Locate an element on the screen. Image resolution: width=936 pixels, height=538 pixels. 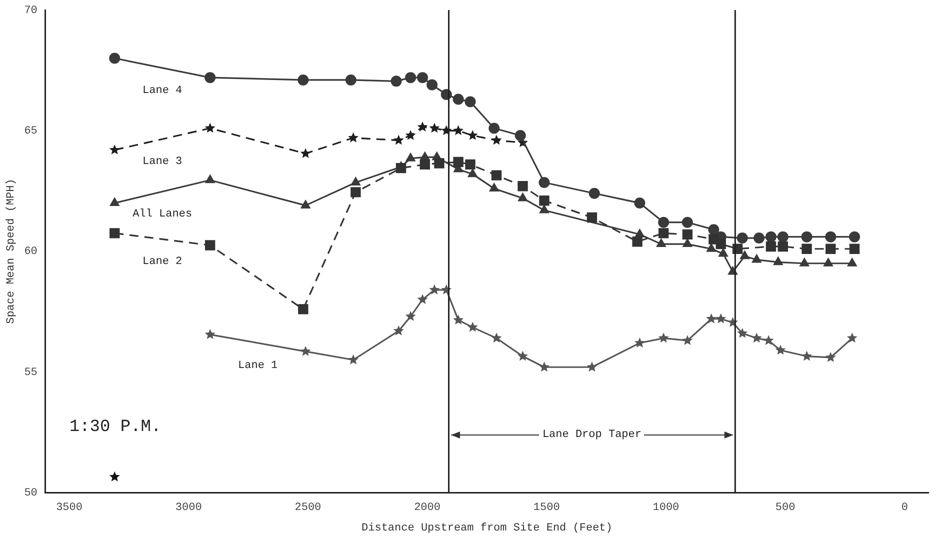
y-tick-label: 55 is located at coordinates (31, 372).